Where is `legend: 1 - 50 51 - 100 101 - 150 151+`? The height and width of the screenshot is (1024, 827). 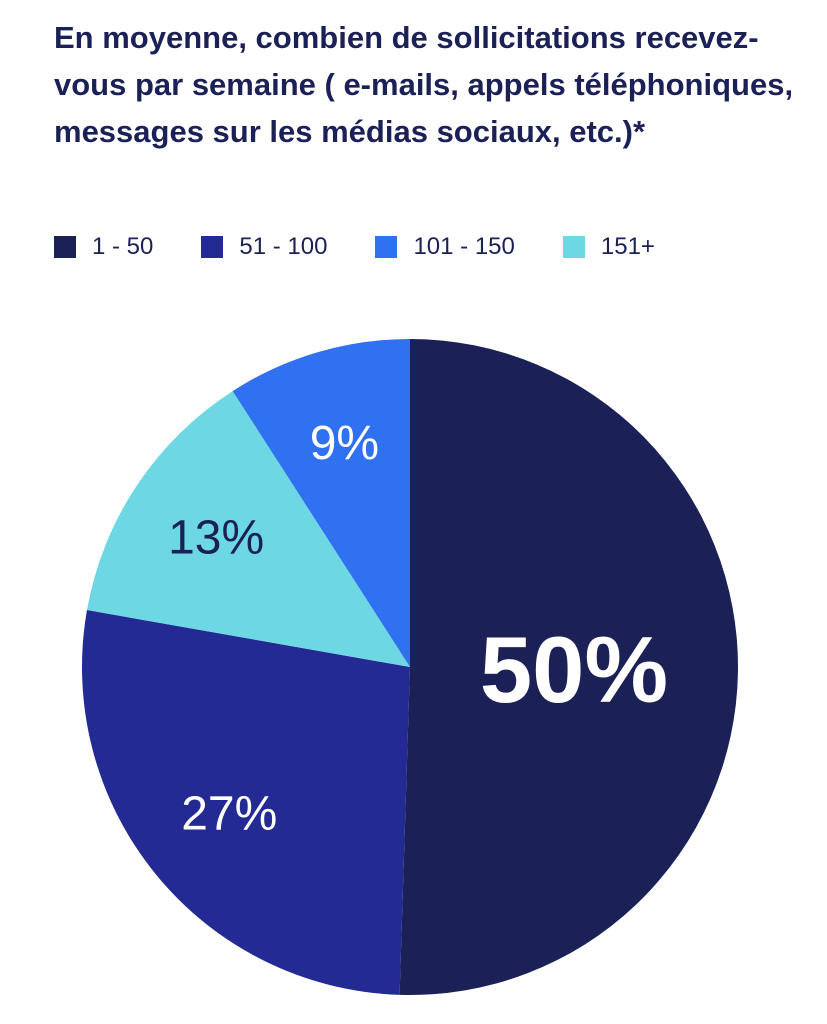
legend: 1 - 50 51 - 100 101 - 150 151+ is located at coordinates (354, 247).